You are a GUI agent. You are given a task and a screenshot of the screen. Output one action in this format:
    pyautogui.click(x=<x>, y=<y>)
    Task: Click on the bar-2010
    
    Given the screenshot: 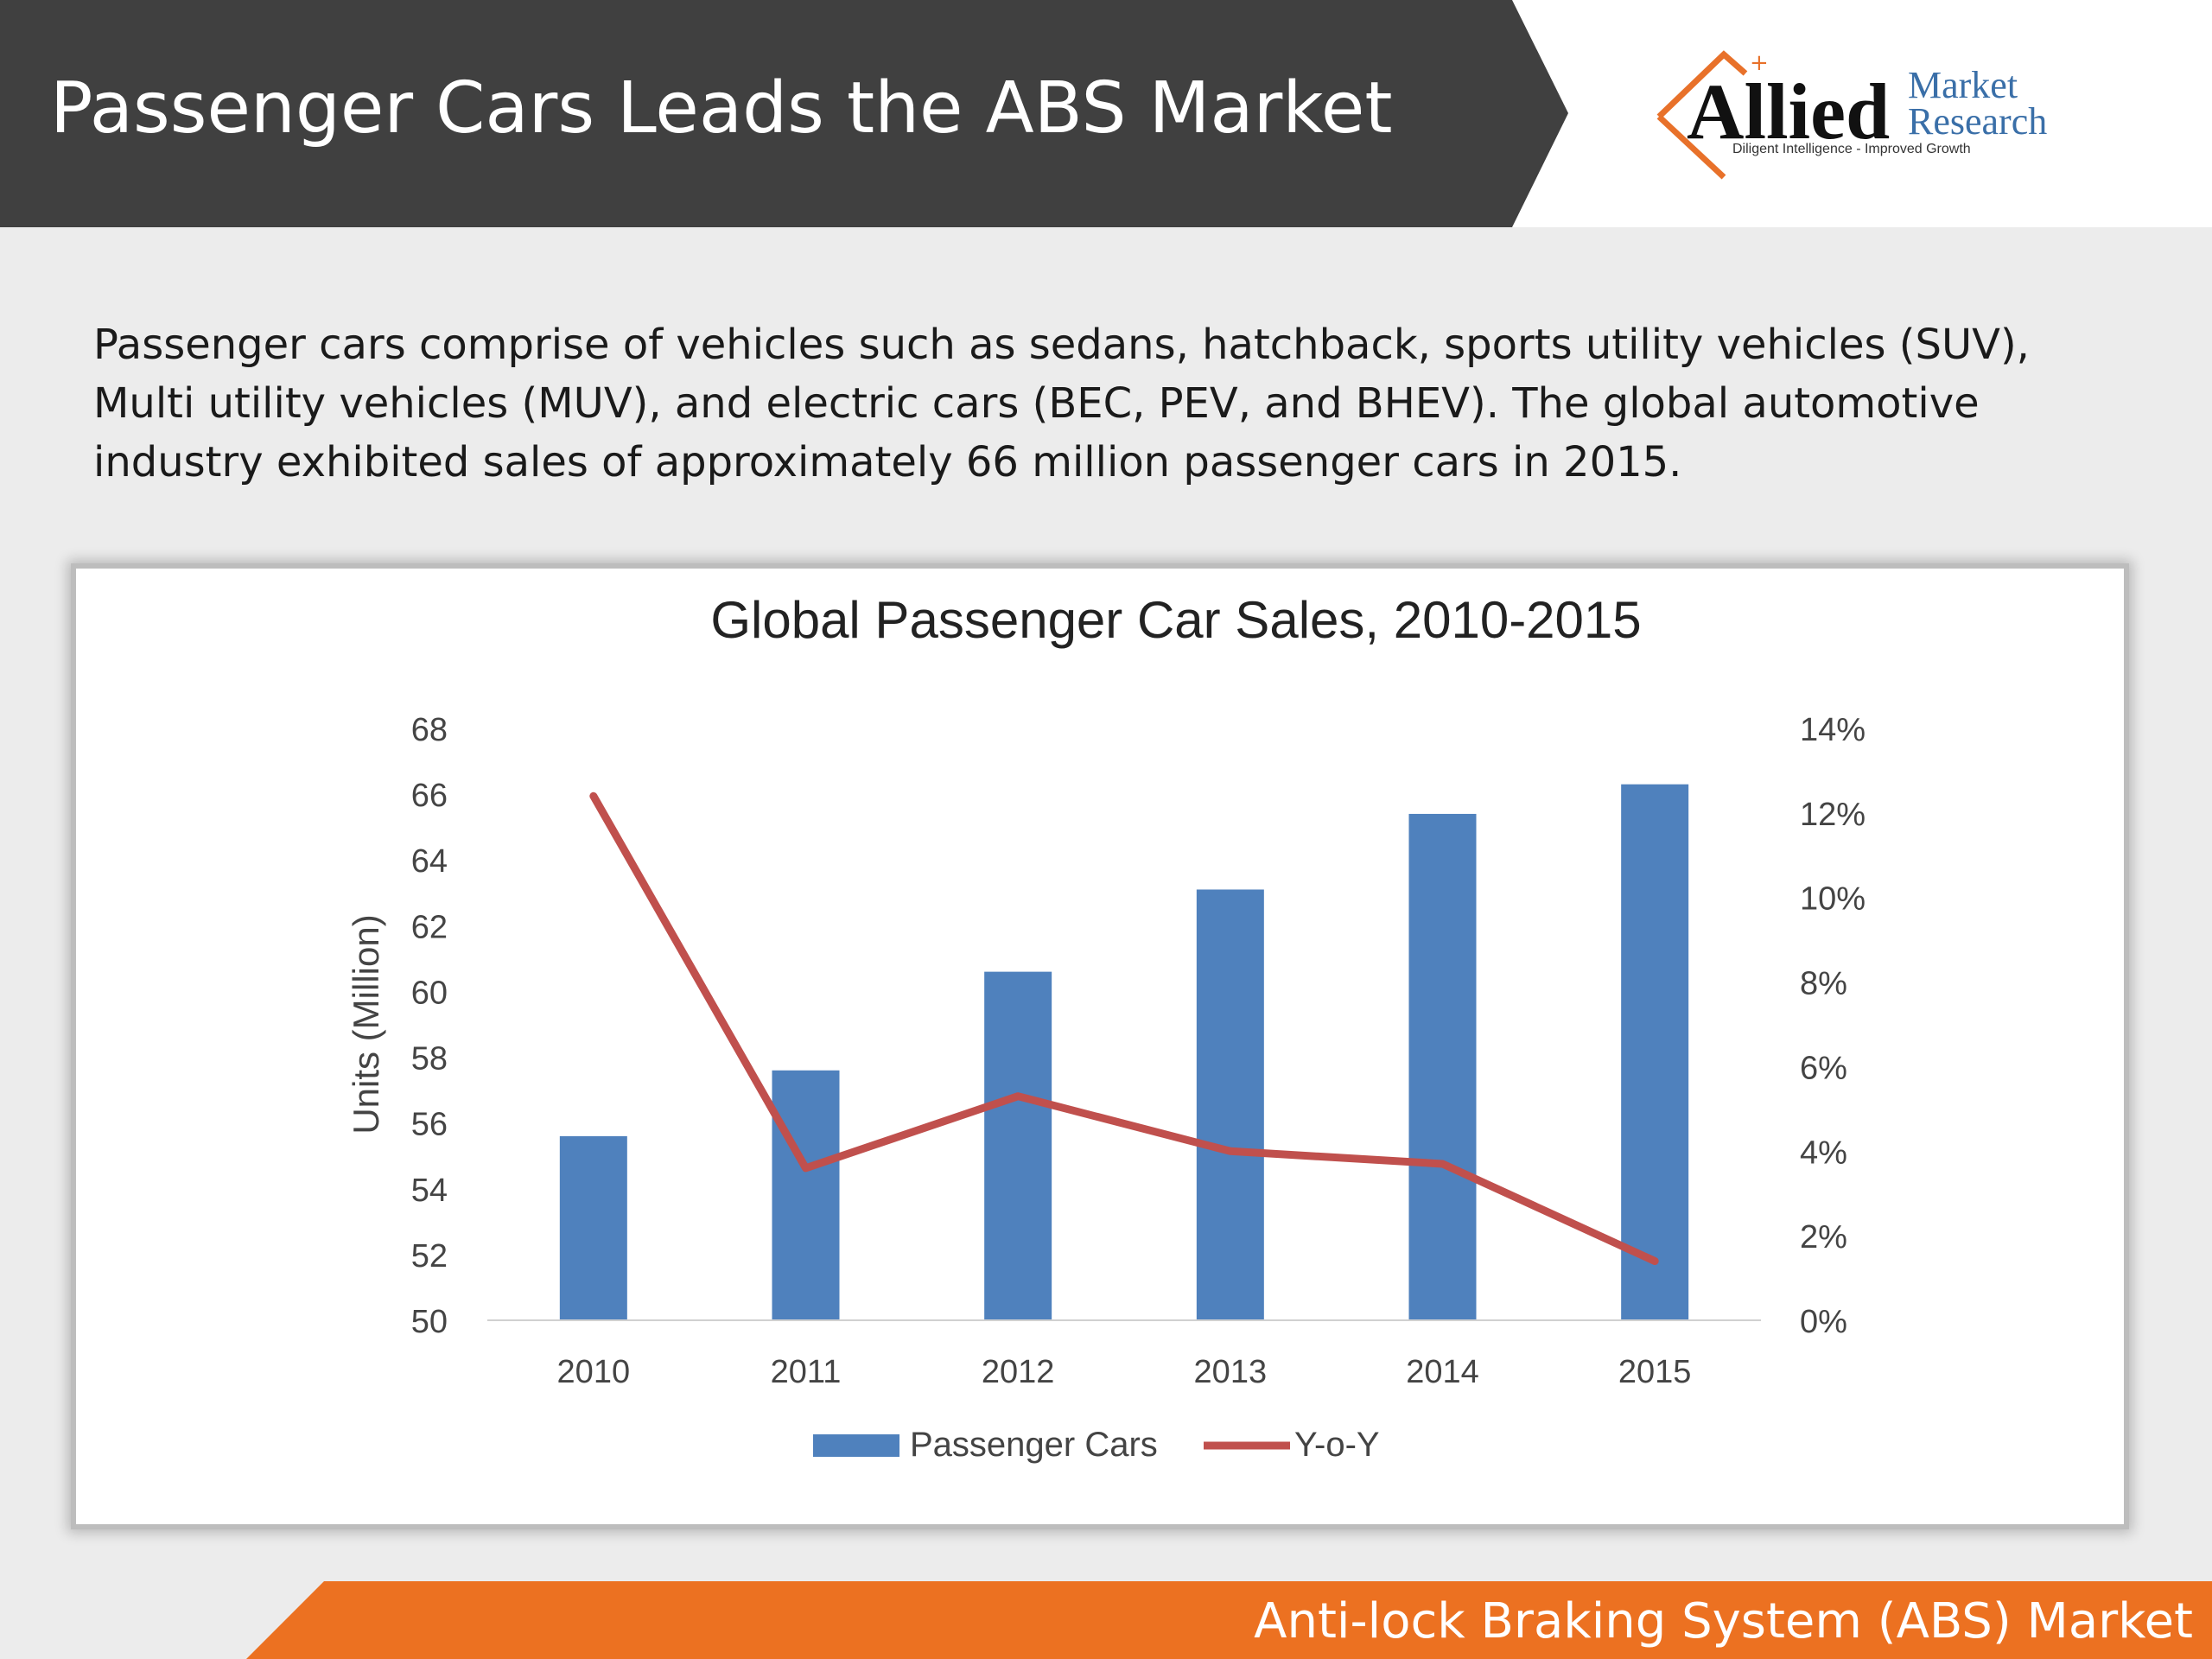 What is the action you would take?
    pyautogui.click(x=593, y=1227)
    